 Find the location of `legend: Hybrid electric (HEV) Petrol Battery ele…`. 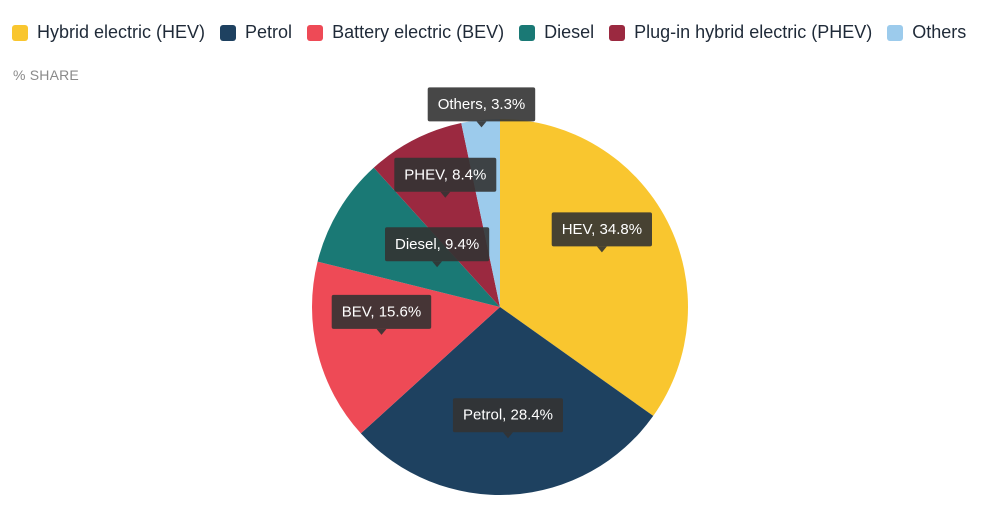

legend: Hybrid electric (HEV) Petrol Battery ele… is located at coordinates (489, 32).